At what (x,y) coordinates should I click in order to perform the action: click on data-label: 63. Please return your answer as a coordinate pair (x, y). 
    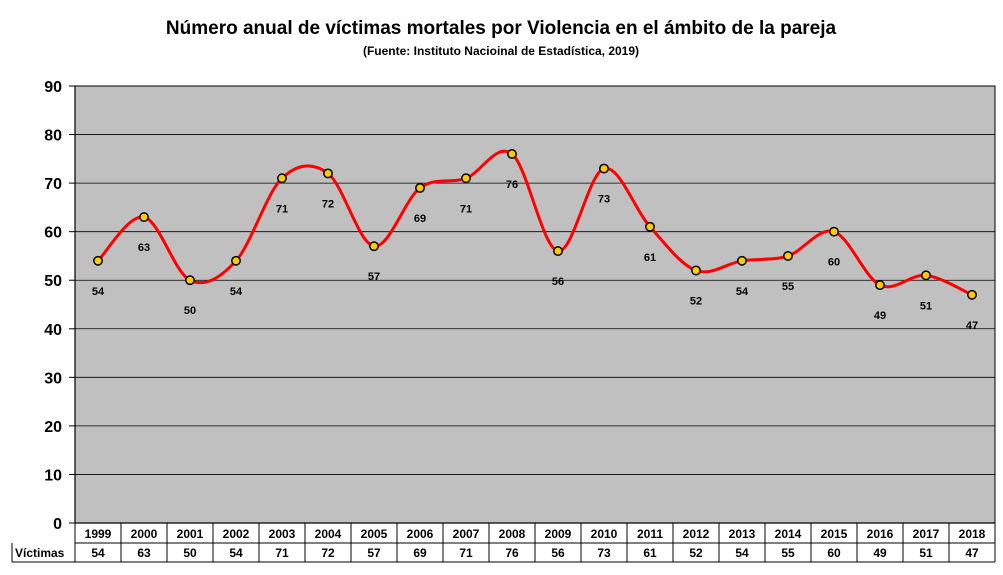
    Looking at the image, I should click on (144, 248).